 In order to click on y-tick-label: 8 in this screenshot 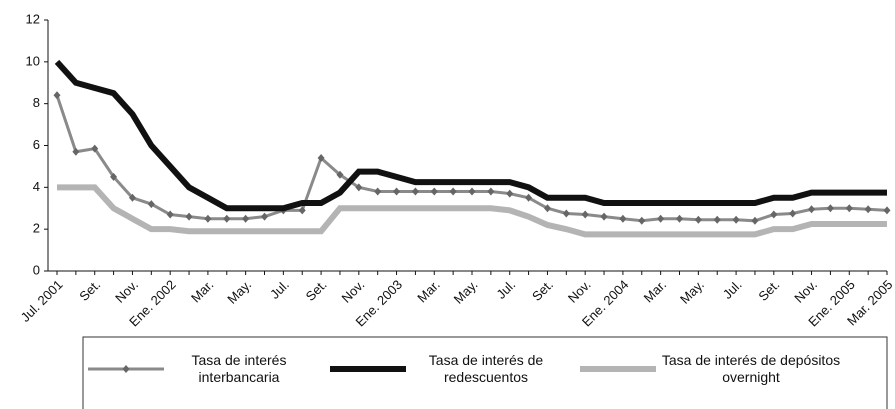, I will do `click(36, 102)`.